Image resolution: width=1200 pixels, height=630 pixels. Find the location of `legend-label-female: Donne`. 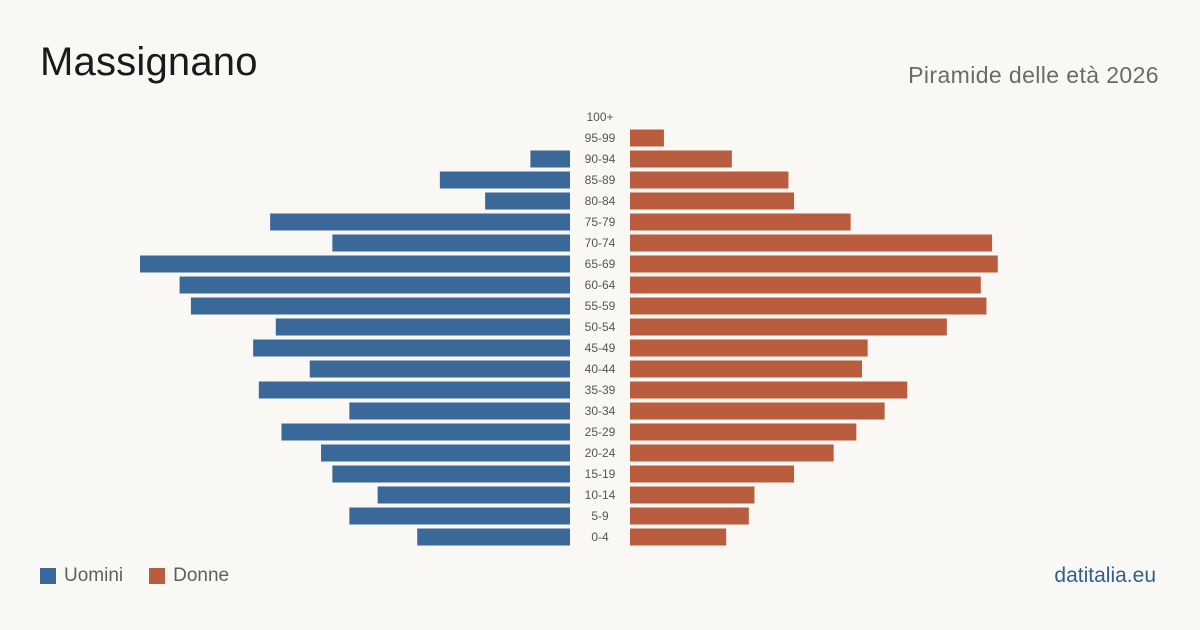

legend-label-female: Donne is located at coordinates (201, 575).